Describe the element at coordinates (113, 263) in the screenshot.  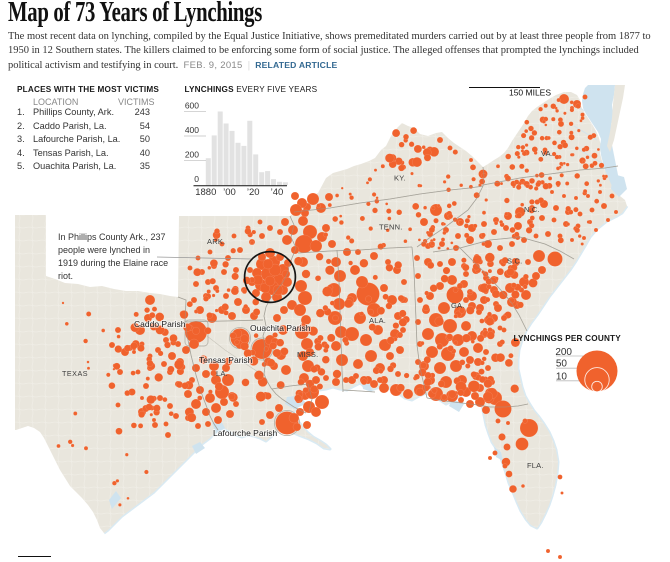
I see `svg-text: 1919 during the Elaine race` at that location.